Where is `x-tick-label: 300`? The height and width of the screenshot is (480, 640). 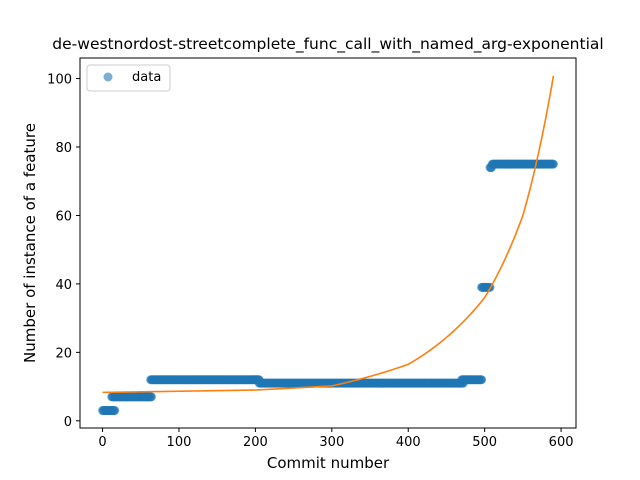 x-tick-label: 300 is located at coordinates (331, 442).